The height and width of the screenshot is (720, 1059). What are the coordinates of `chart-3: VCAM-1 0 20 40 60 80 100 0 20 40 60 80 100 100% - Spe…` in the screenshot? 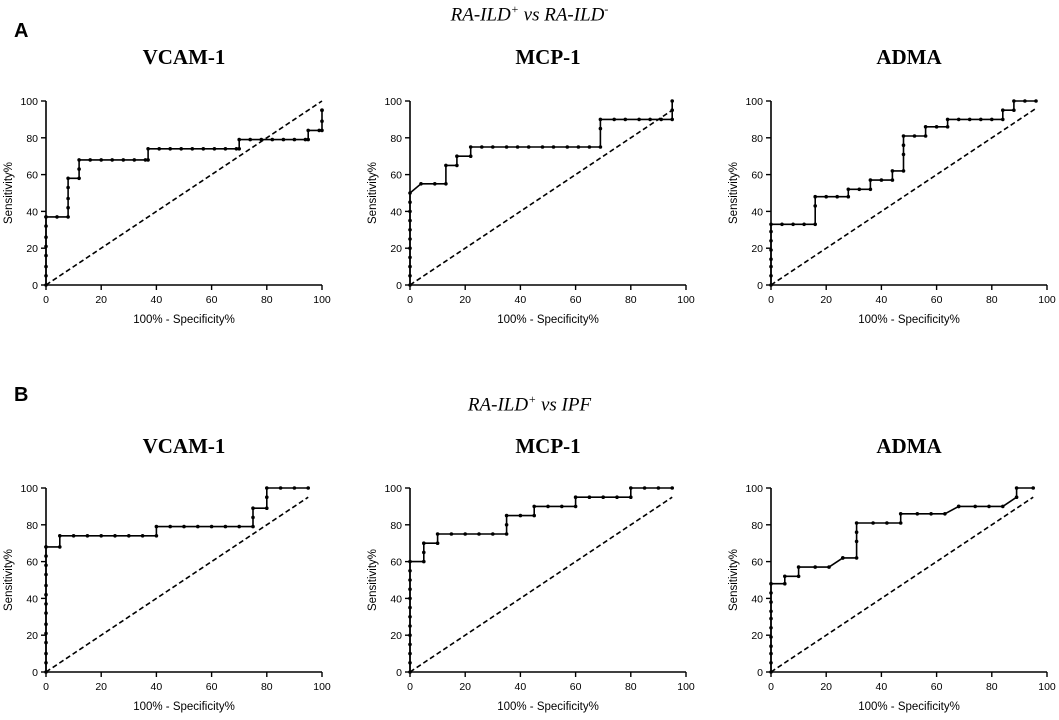 It's located at (167, 573).